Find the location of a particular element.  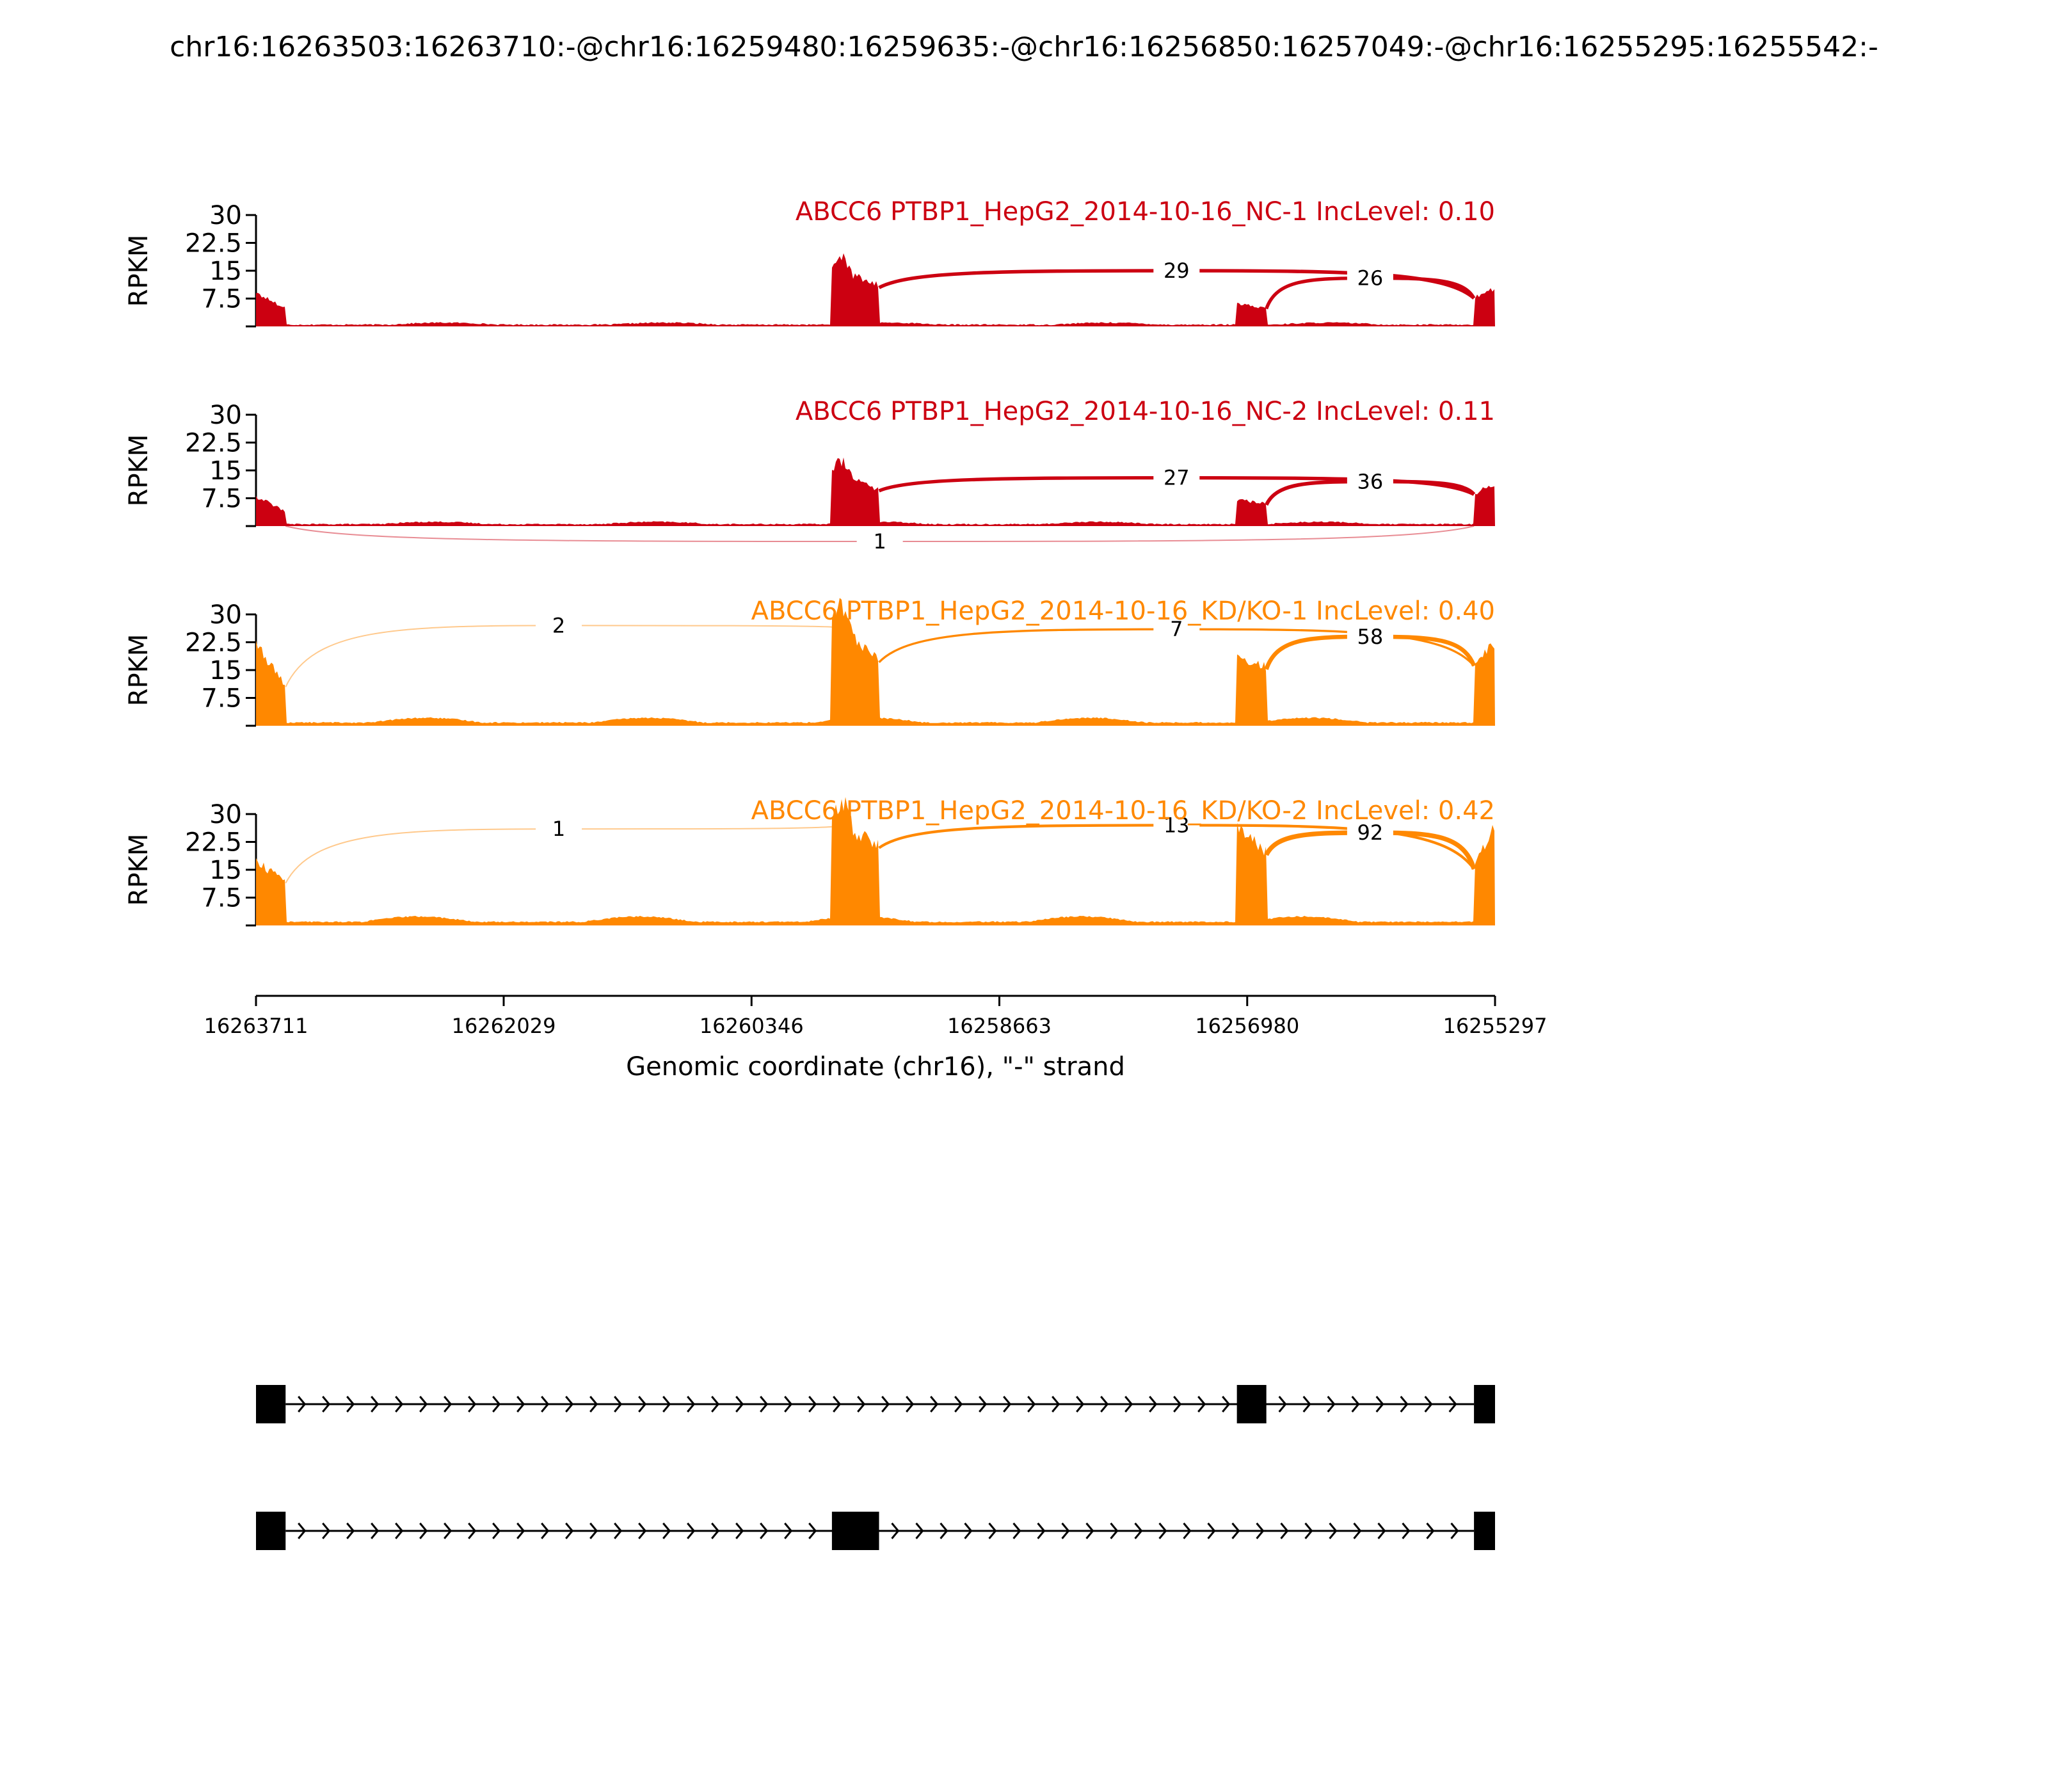

junction-label: 26 is located at coordinates (1370, 278).